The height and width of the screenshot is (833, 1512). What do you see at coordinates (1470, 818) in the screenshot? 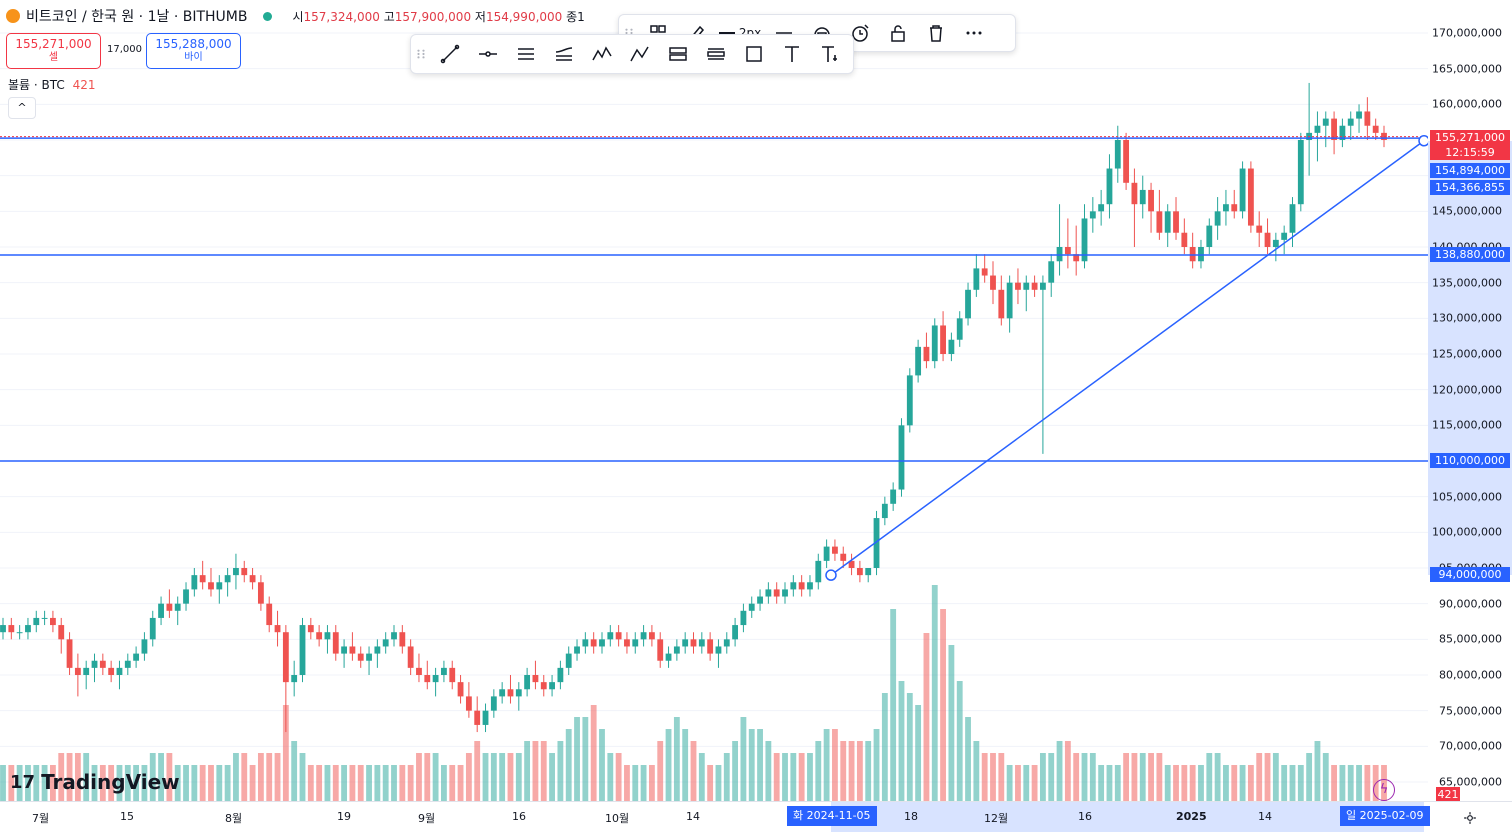
I see `settings-gear-icon` at bounding box center [1470, 818].